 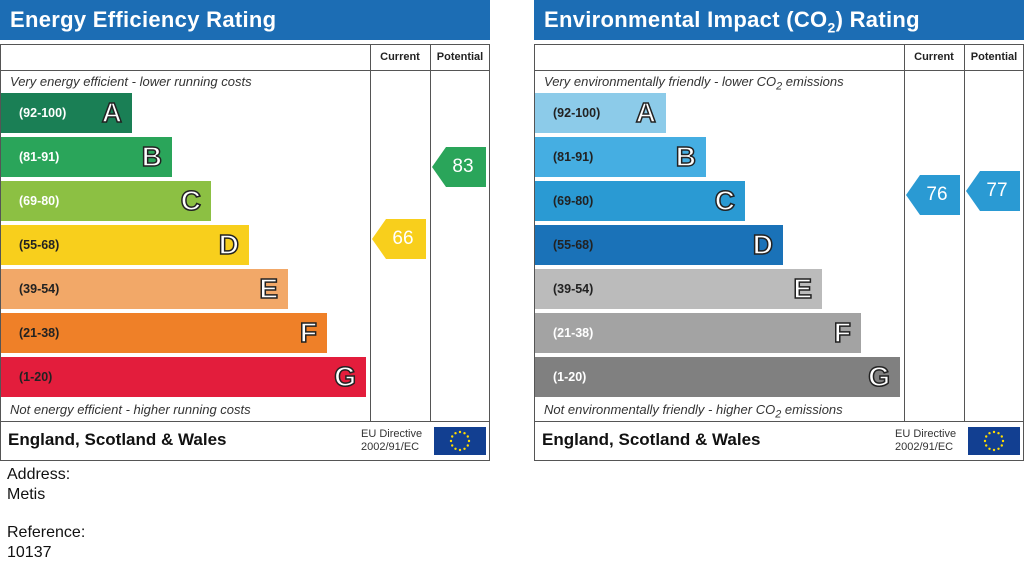 What do you see at coordinates (29, 552) in the screenshot?
I see `reference-value: 10137` at bounding box center [29, 552].